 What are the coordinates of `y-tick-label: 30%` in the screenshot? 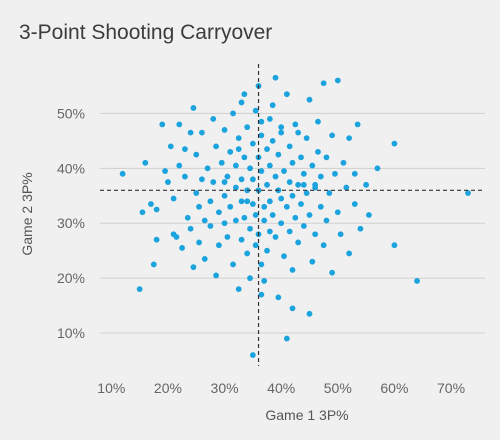 It's located at (71, 223).